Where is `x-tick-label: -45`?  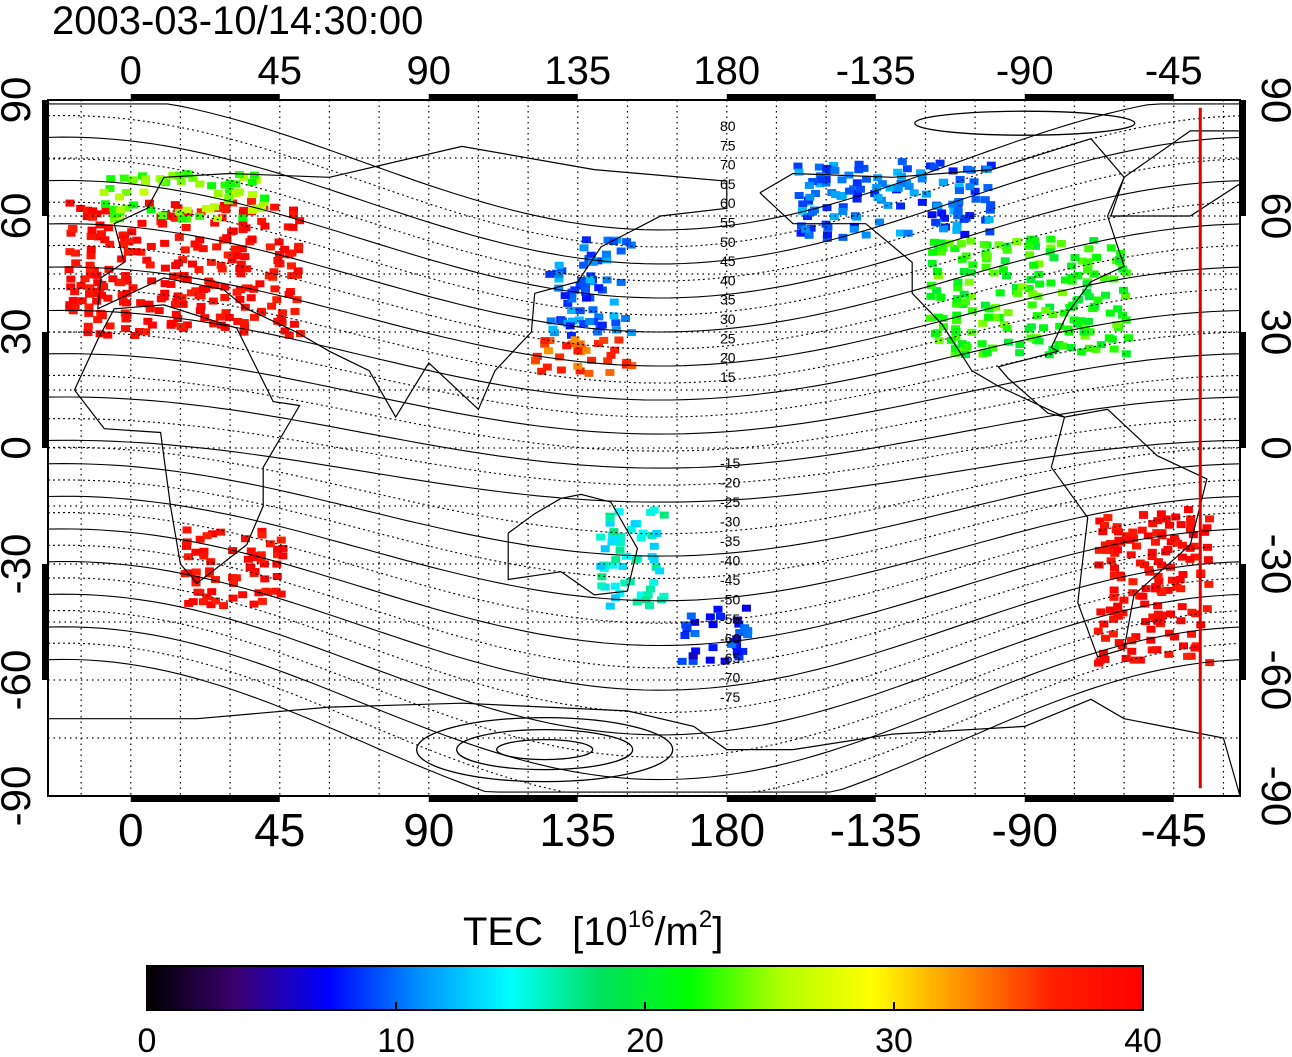
x-tick-label: -45 is located at coordinates (1174, 830).